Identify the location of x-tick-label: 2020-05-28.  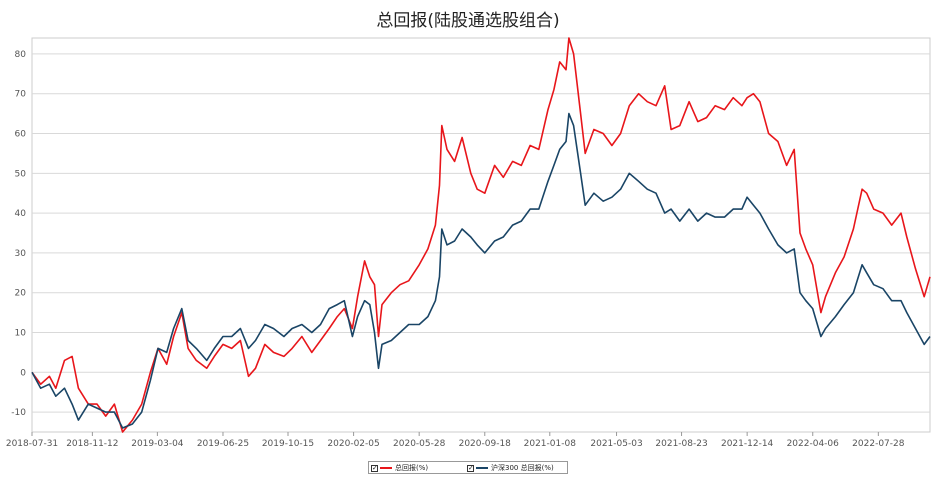
(419, 444).